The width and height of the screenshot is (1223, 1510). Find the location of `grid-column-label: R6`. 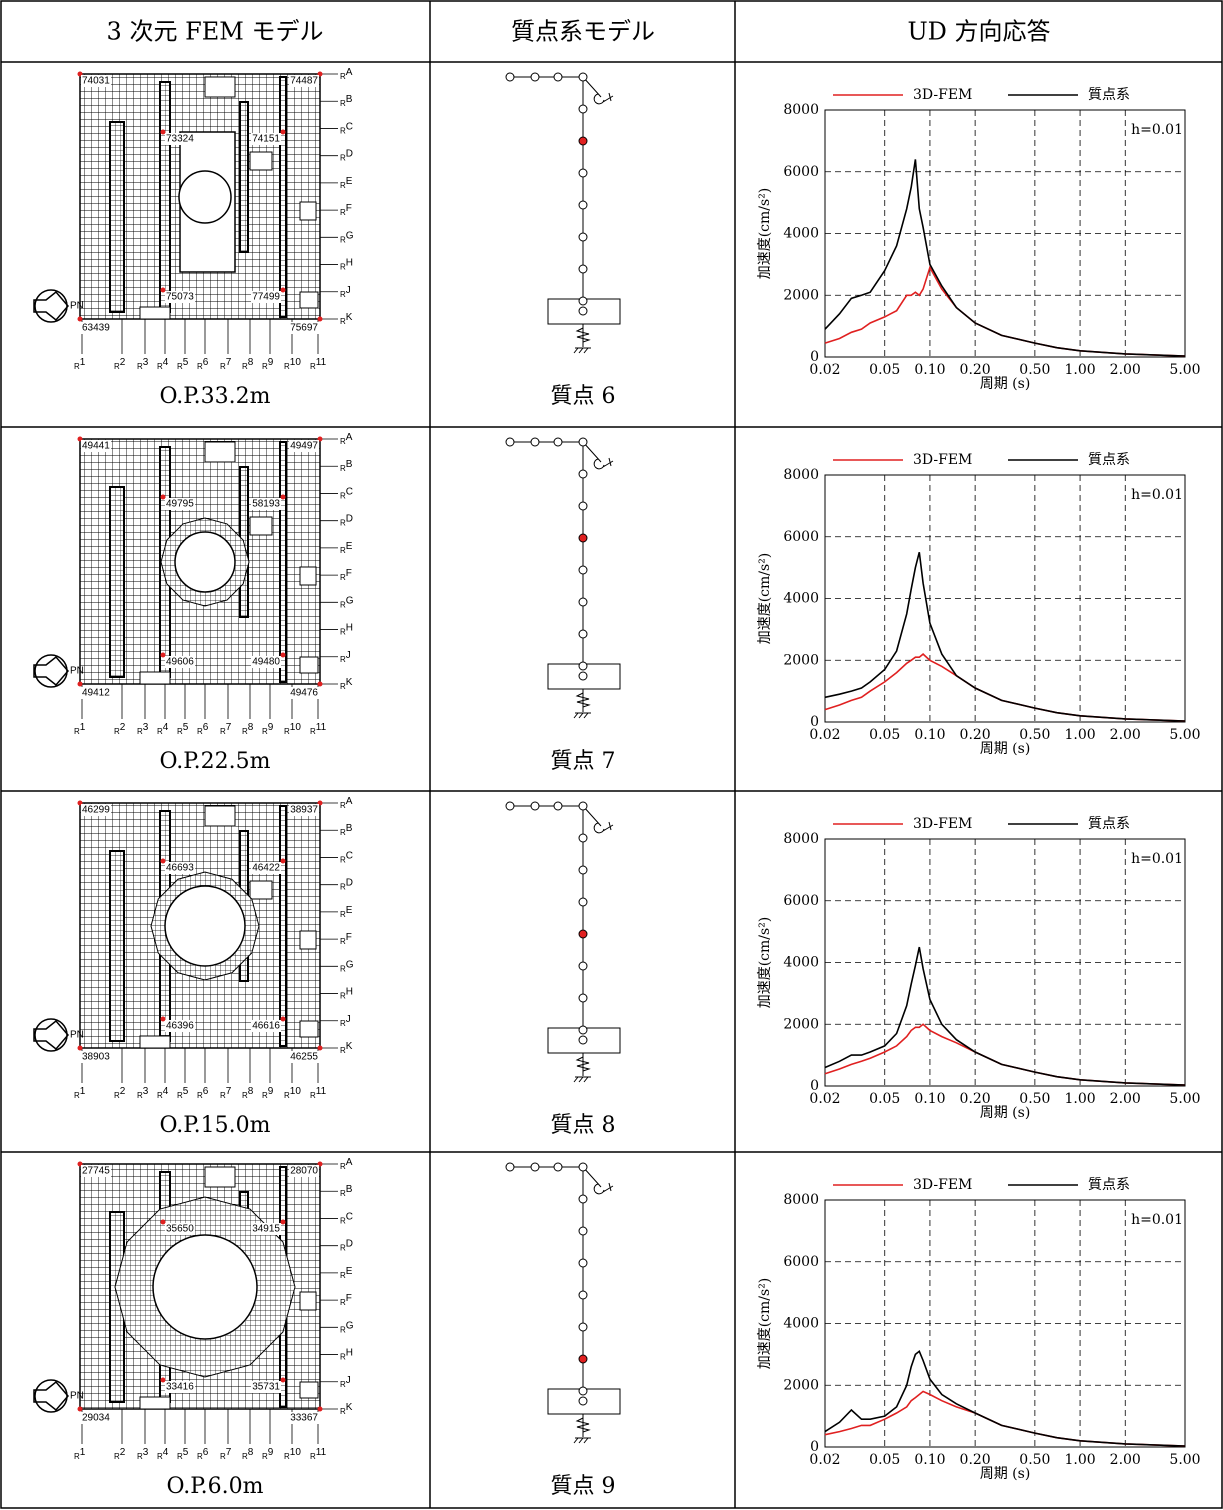

grid-column-label: R6 is located at coordinates (203, 364).